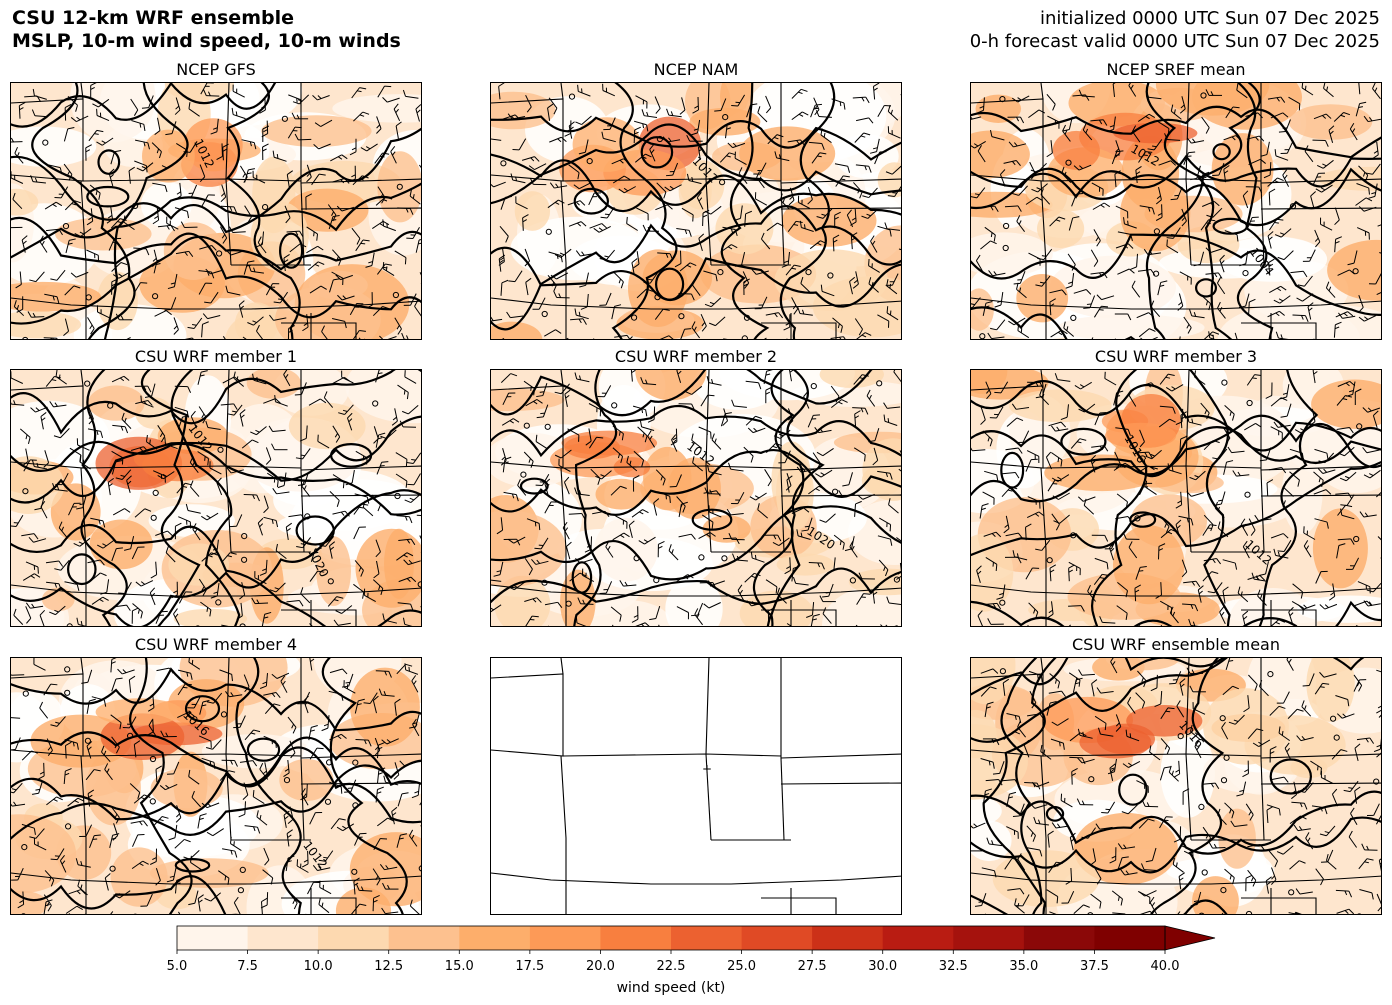 The image size is (1392, 1005). Describe the element at coordinates (707, 769) in the screenshot. I see `station-marker: +` at that location.